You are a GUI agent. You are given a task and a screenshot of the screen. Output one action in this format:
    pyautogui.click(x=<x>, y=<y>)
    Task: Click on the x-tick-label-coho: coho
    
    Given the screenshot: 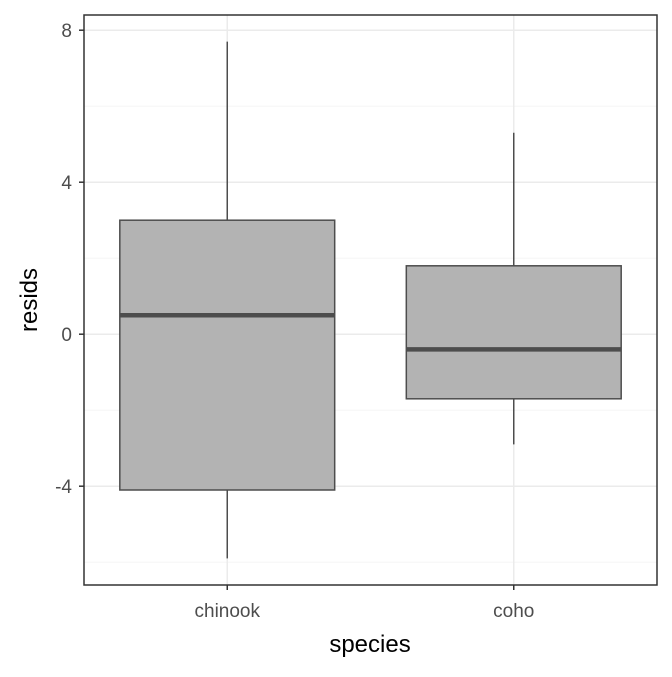 What is the action you would take?
    pyautogui.click(x=513, y=611)
    